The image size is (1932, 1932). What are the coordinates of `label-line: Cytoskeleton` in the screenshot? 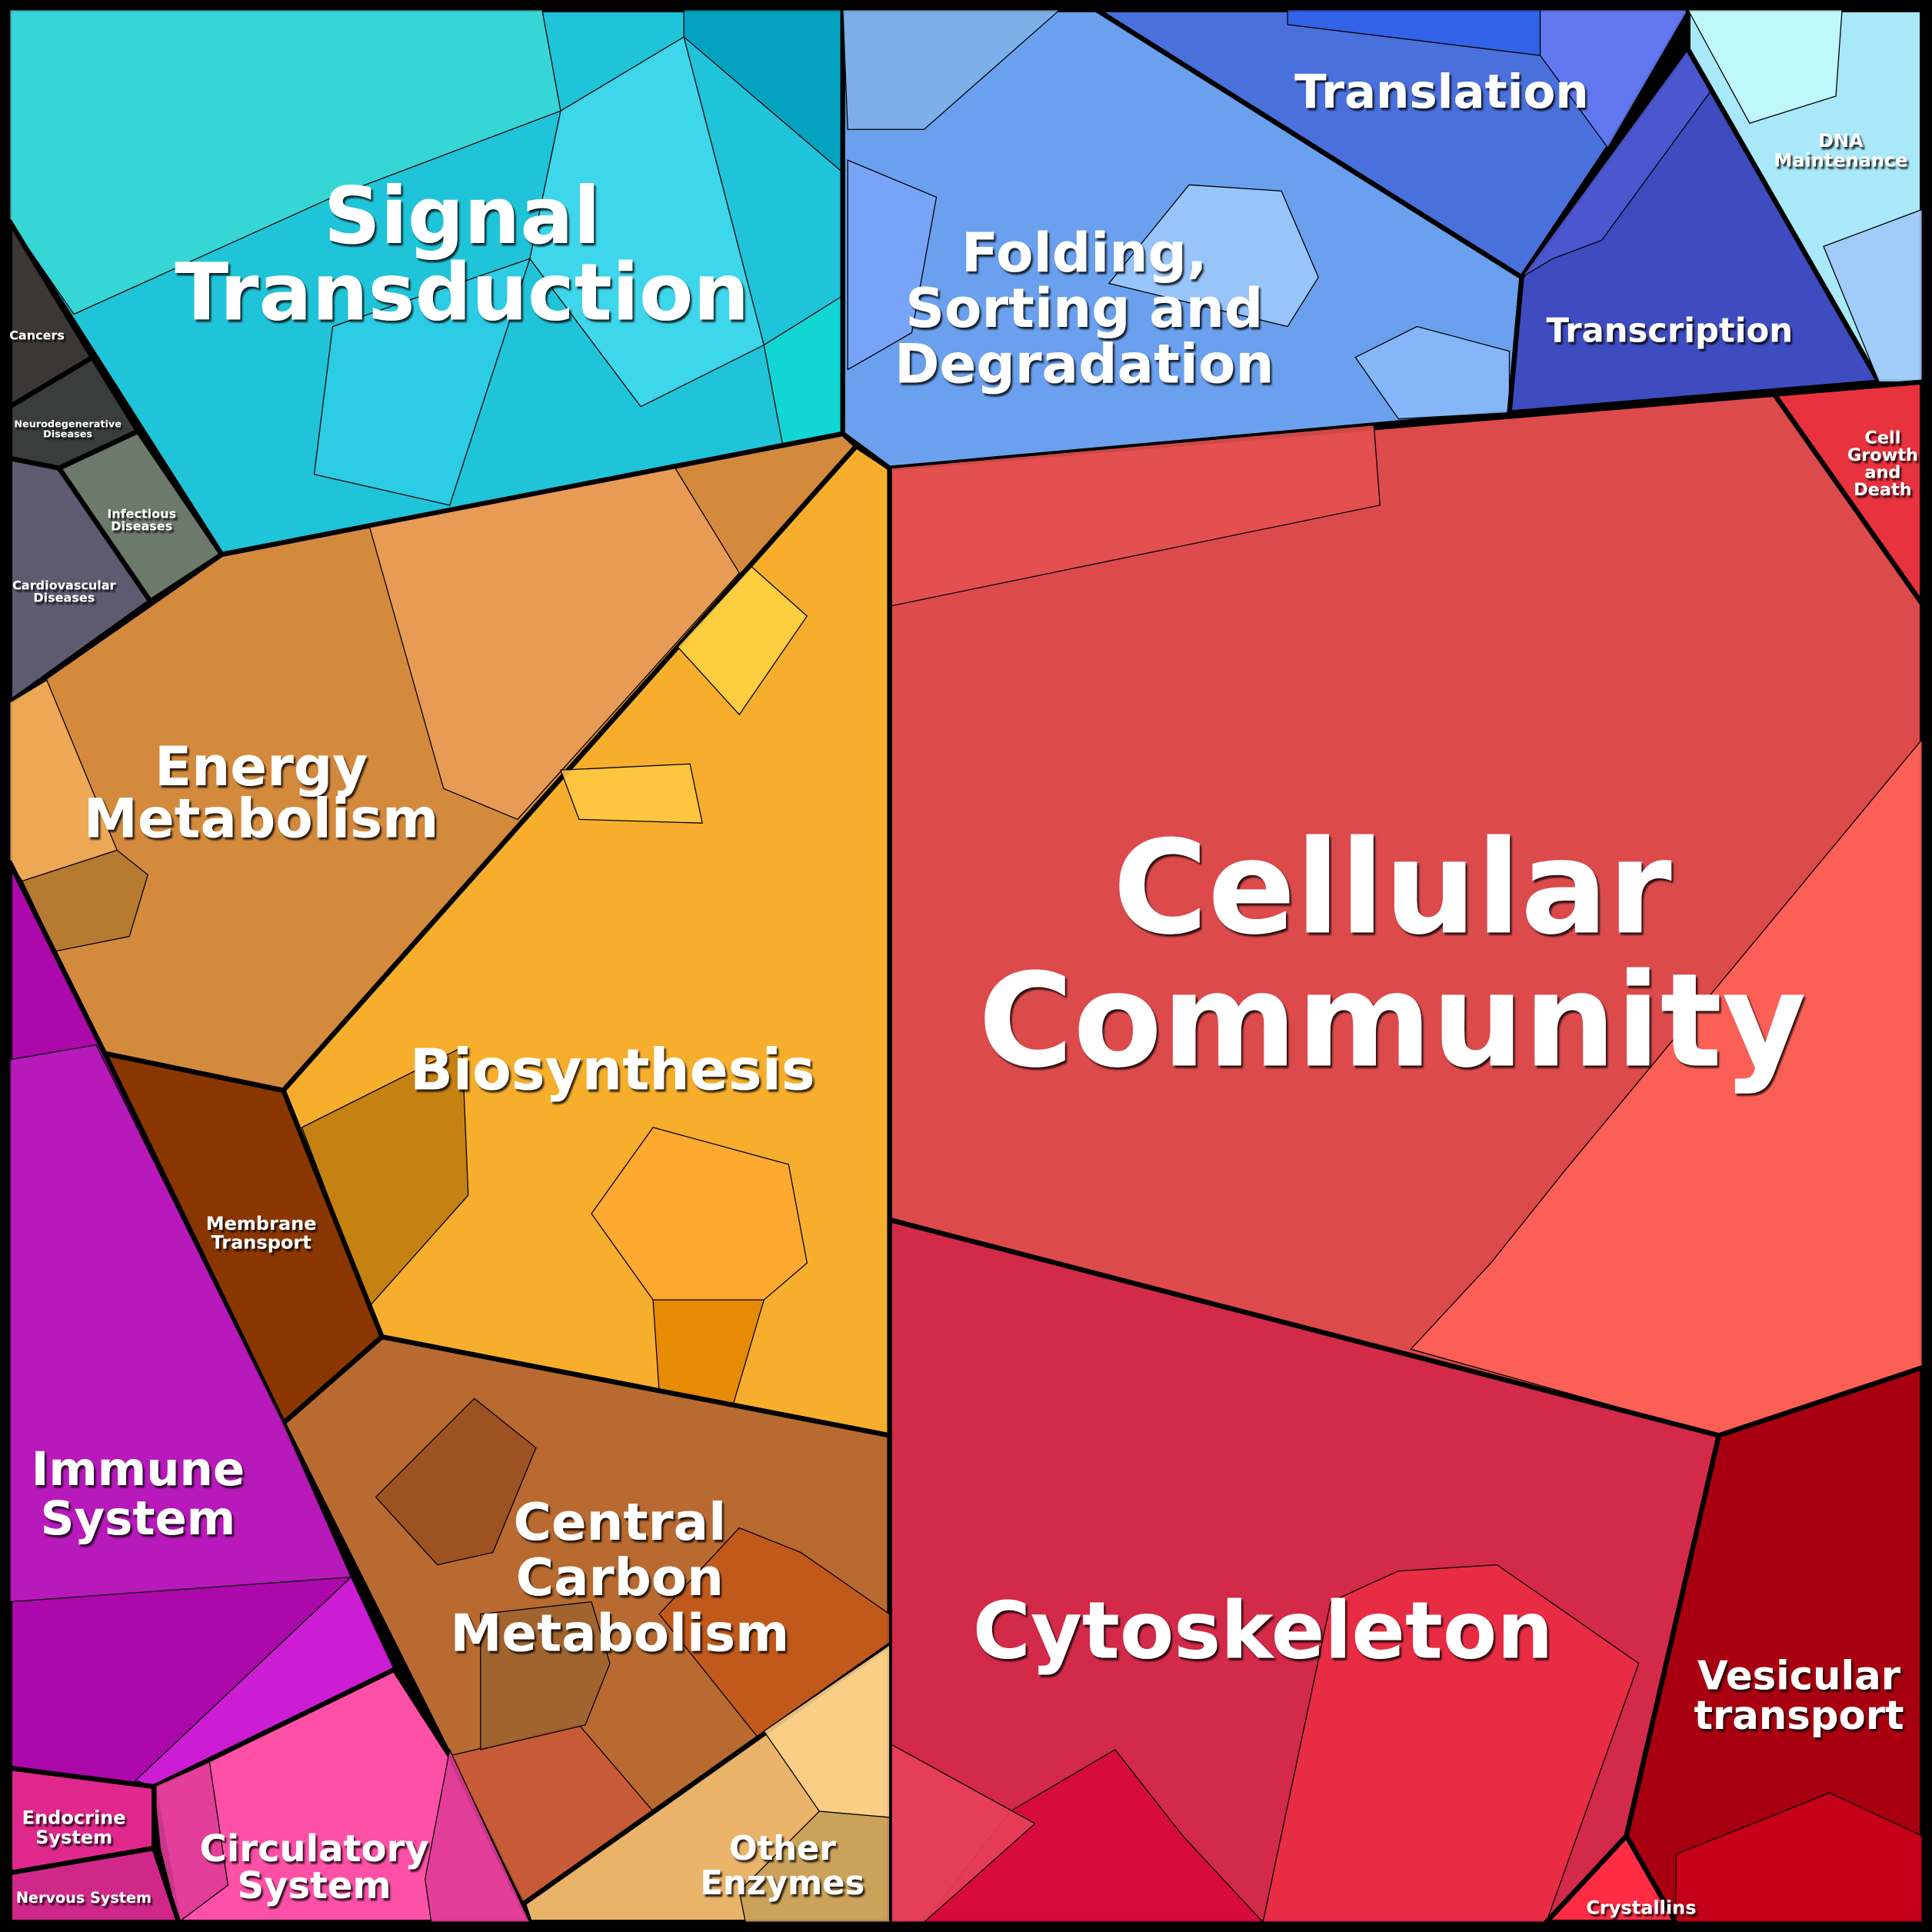 It's located at (1263, 1631).